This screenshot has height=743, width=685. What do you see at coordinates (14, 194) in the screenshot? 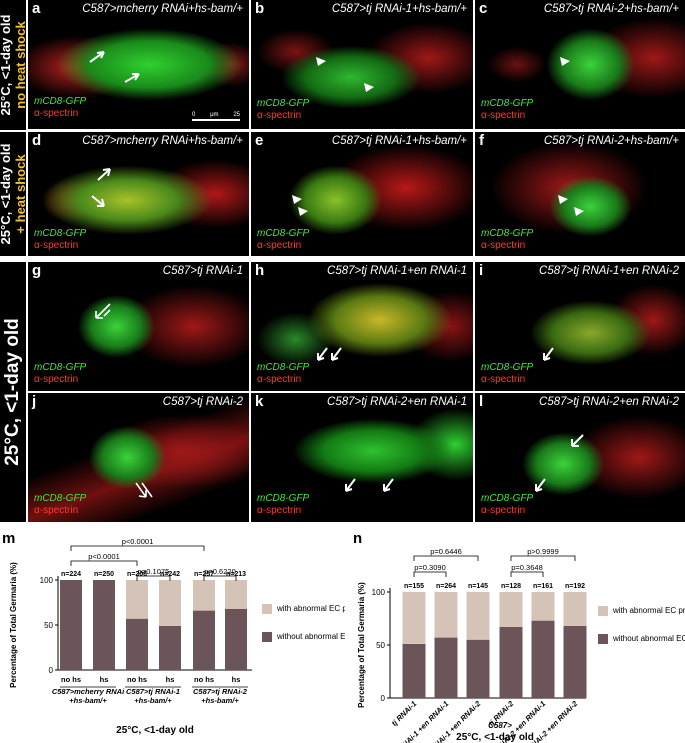
I see `row2-side-label: 25°C, <1-day old + heat shock` at bounding box center [14, 194].